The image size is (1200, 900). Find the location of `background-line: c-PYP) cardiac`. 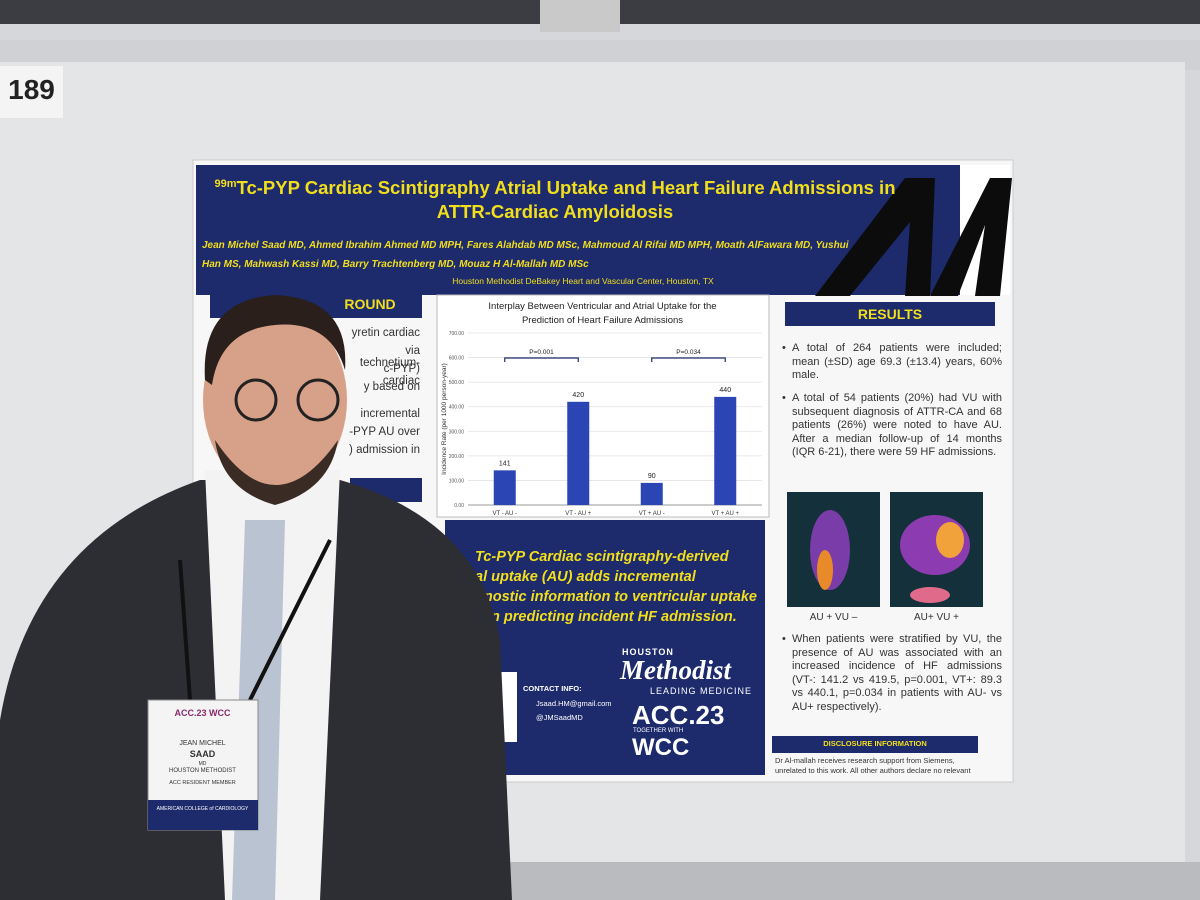

background-line: c-PYP) cardiac is located at coordinates (401, 375).